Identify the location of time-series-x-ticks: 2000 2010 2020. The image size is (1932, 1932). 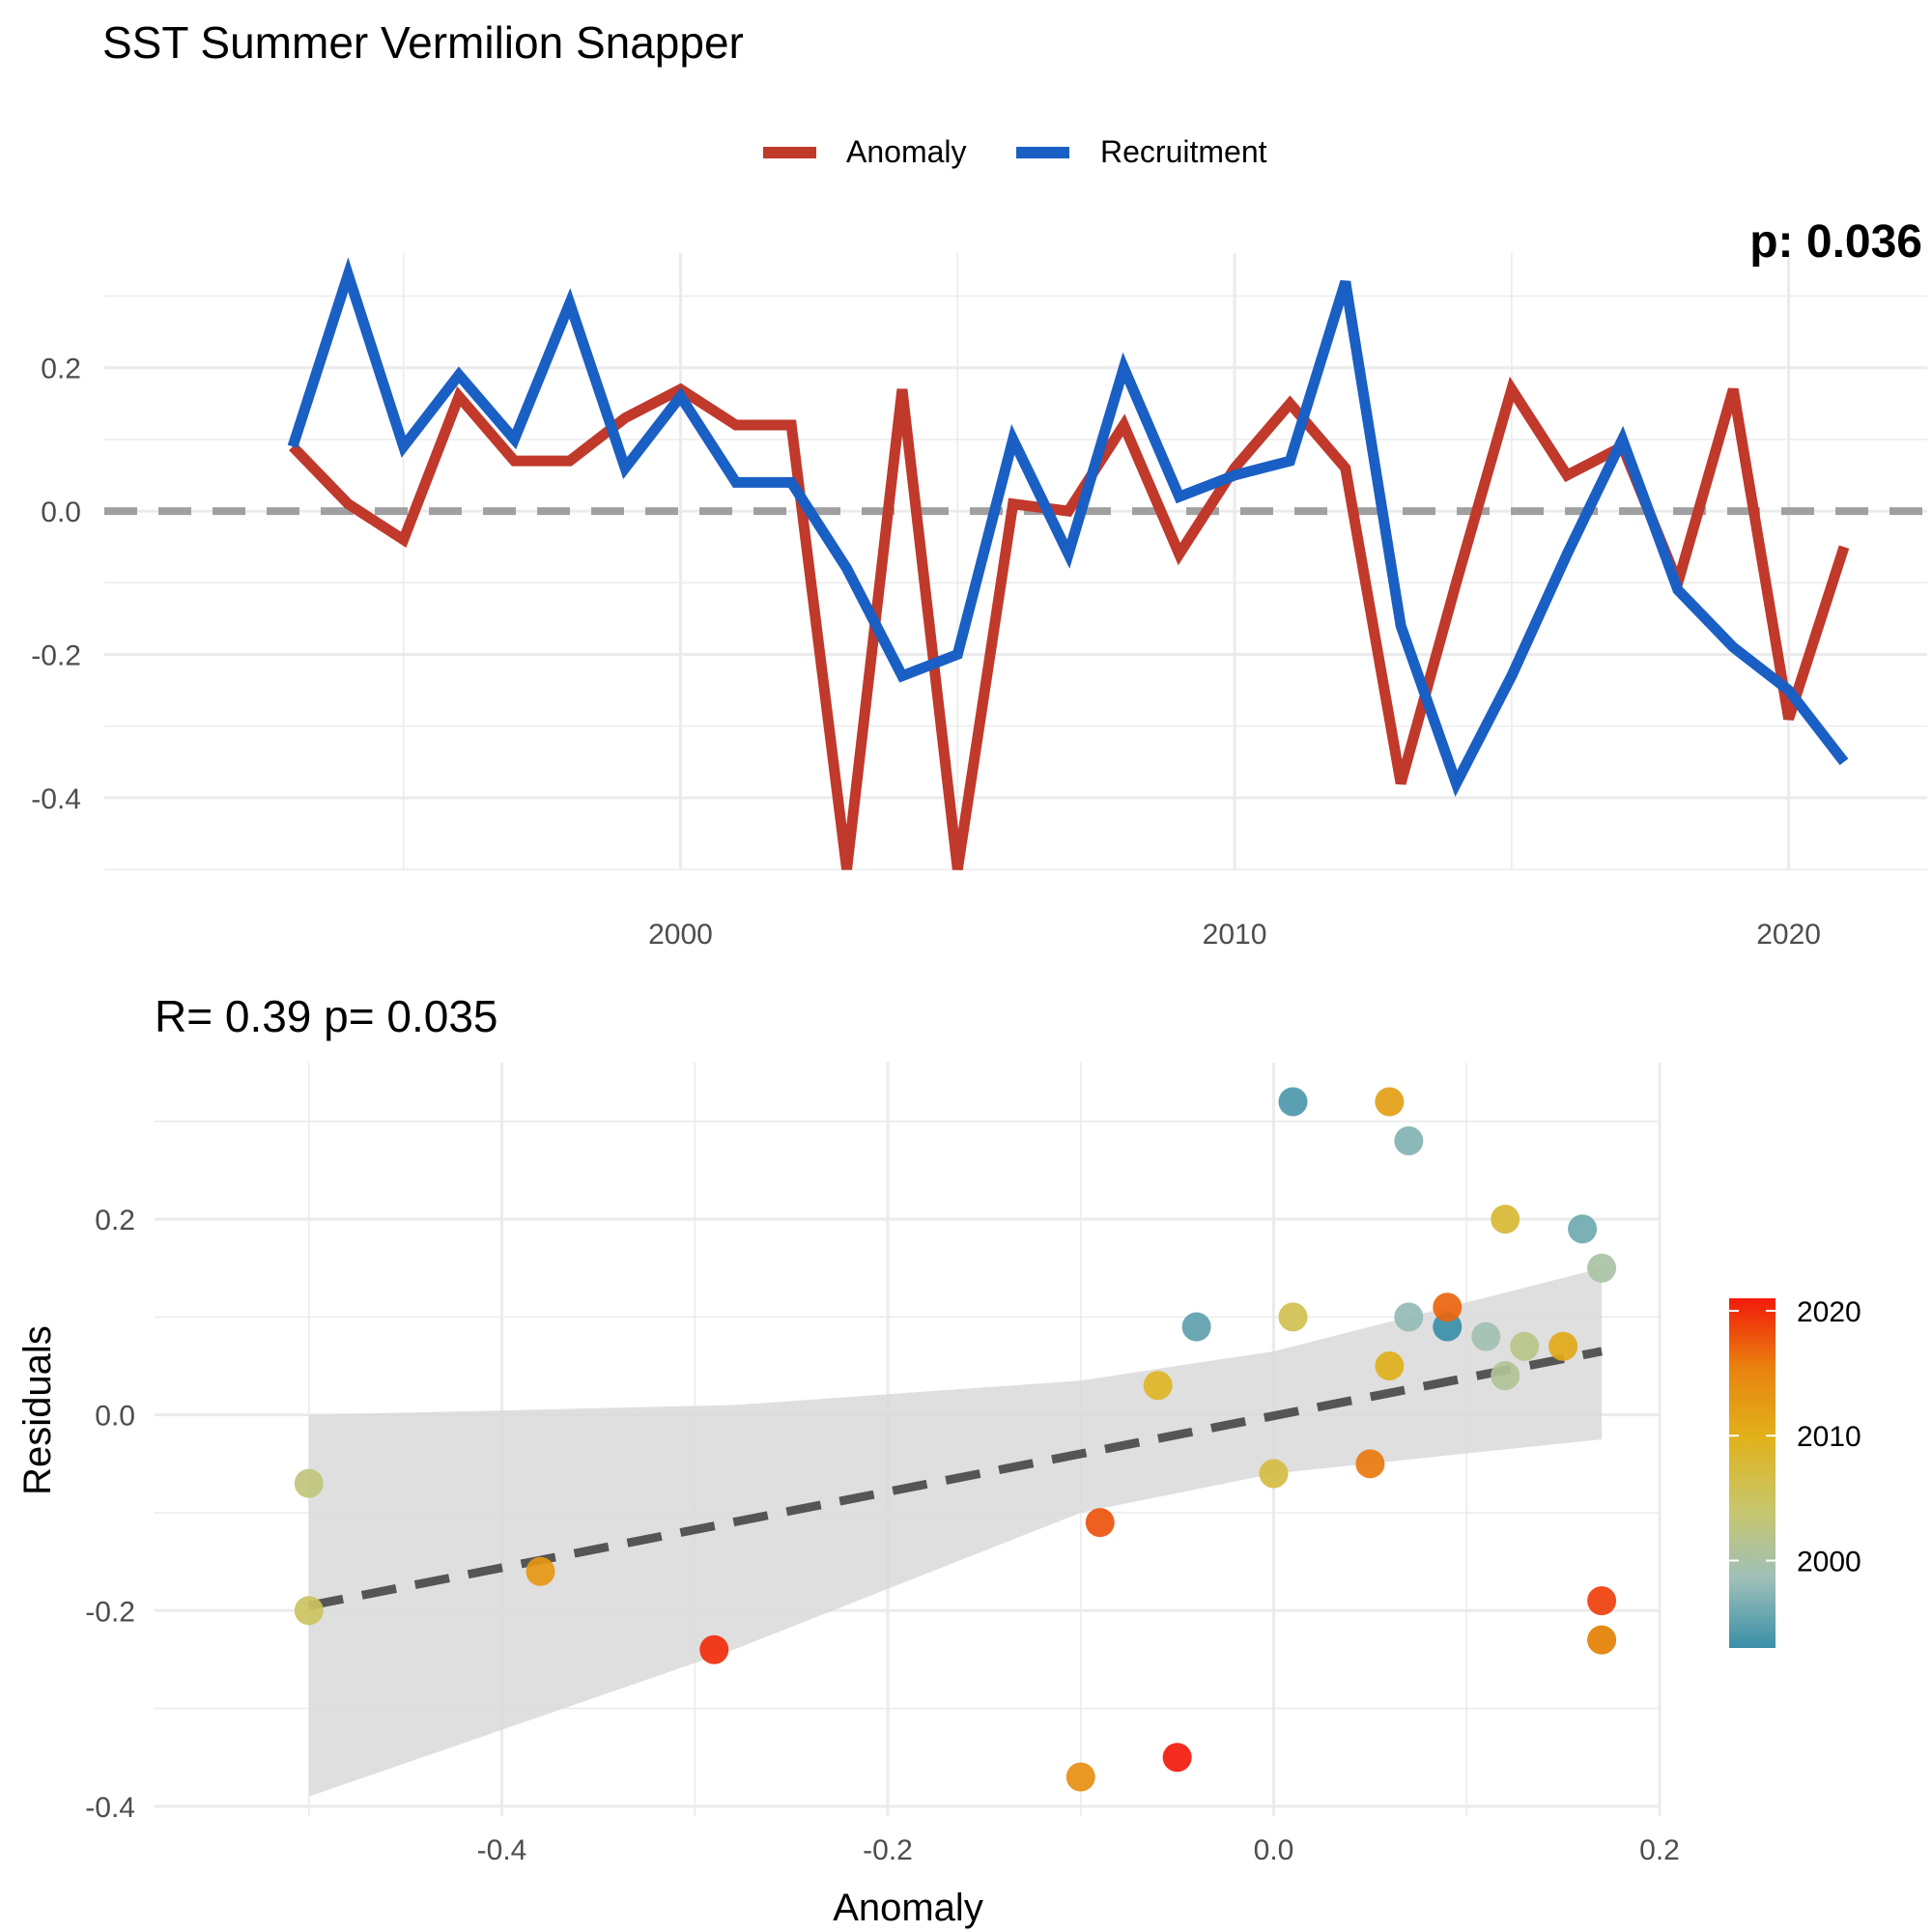
(1234, 935).